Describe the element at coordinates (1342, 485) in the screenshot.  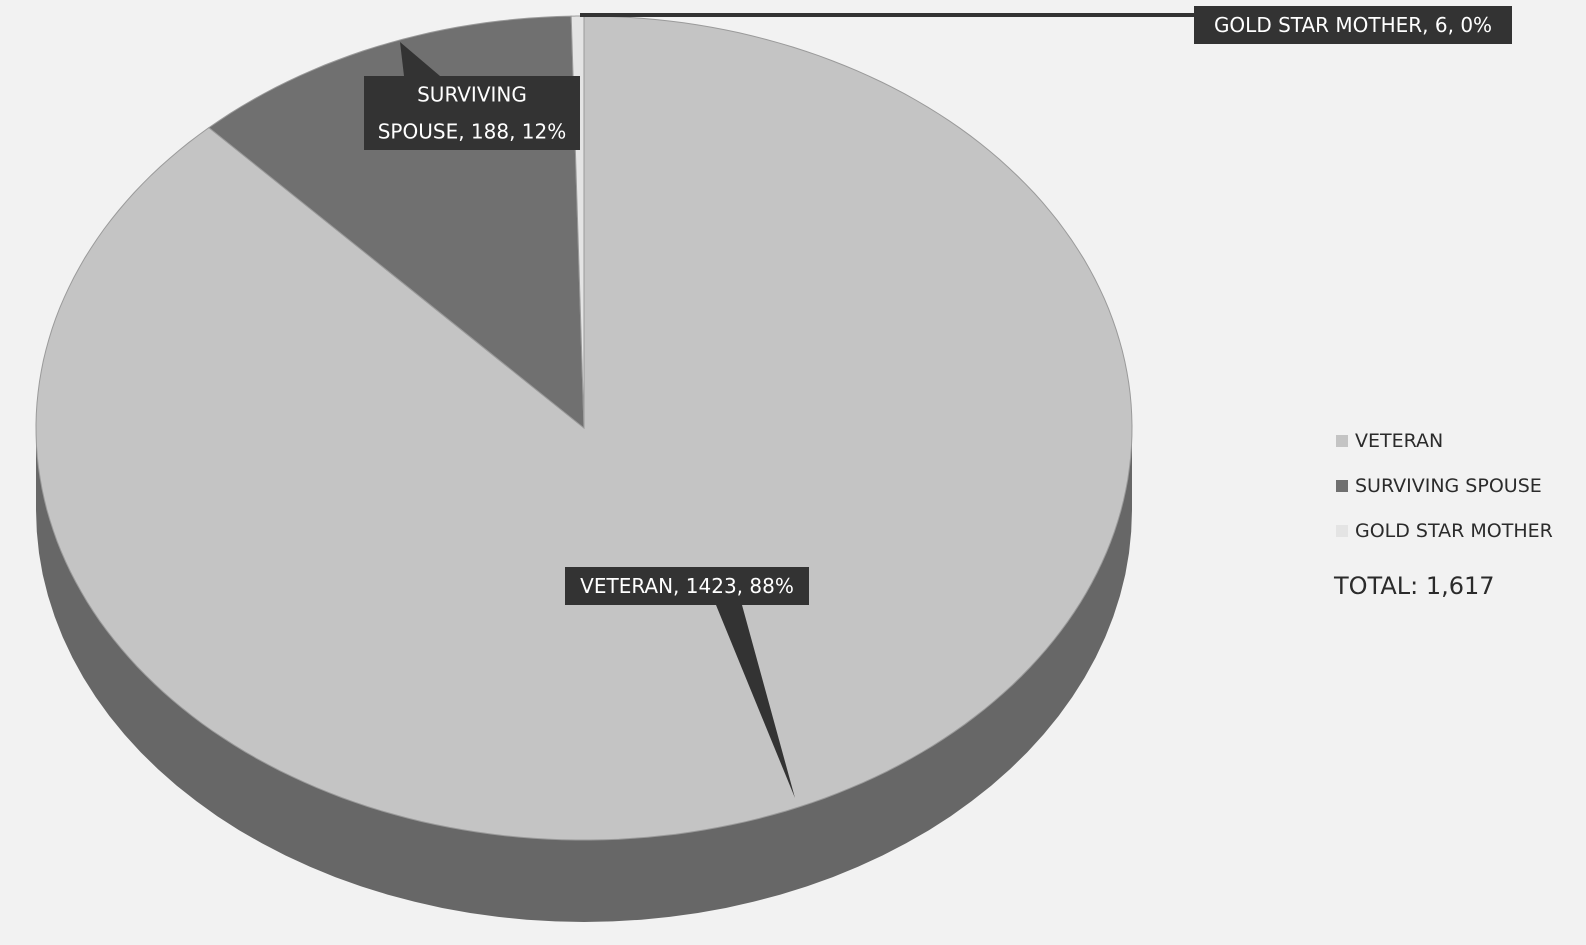
I see `legend-swatch-surviving-spouse` at that location.